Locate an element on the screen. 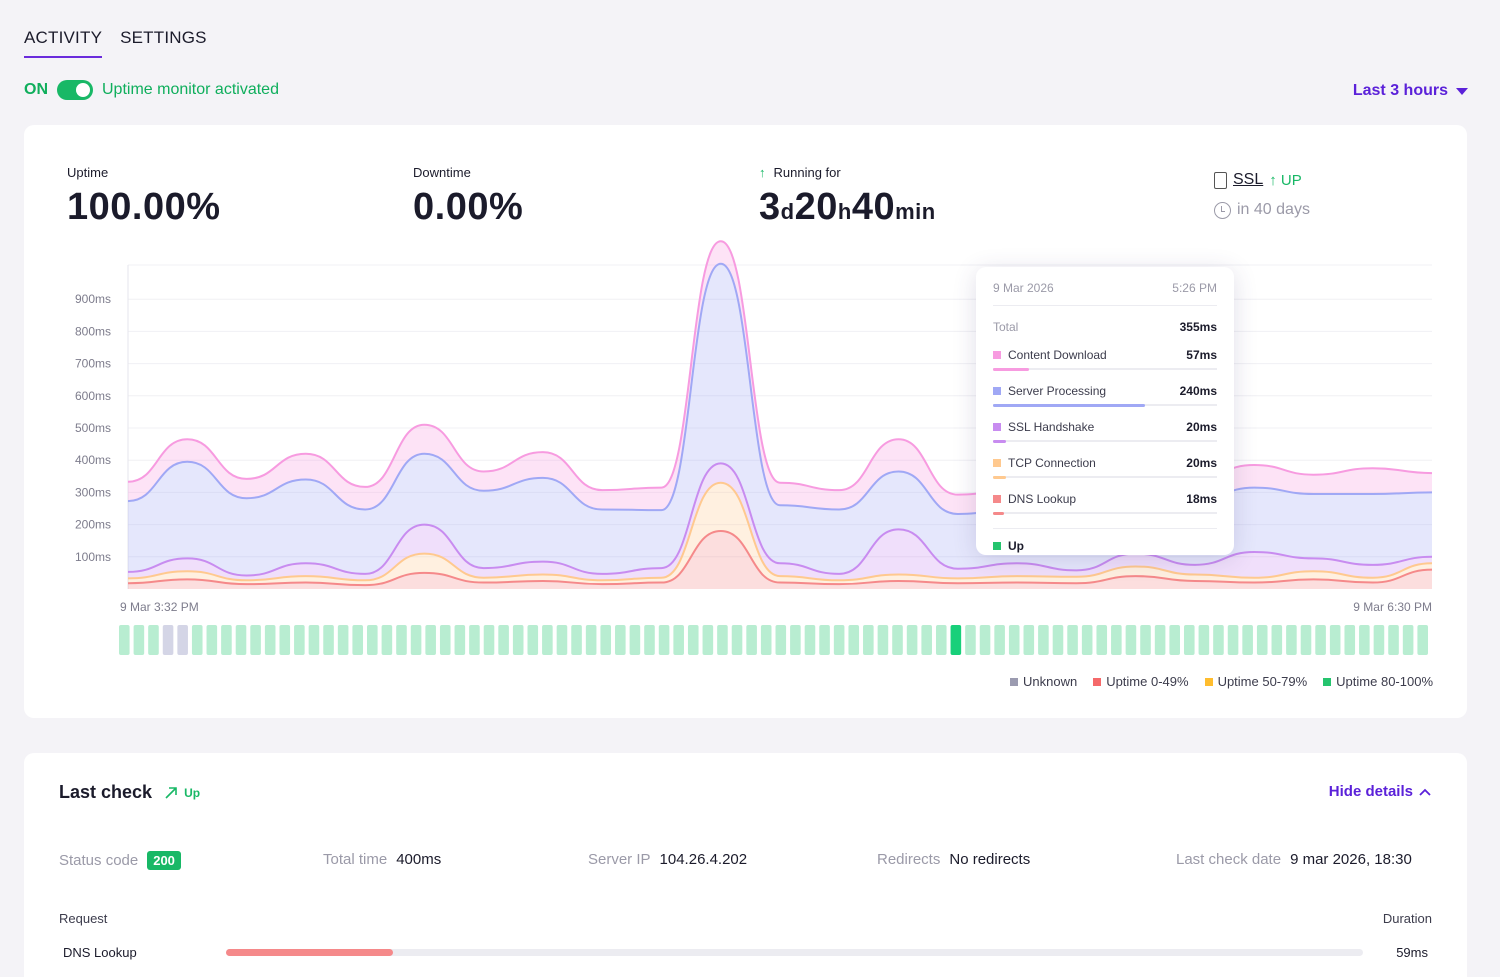 The width and height of the screenshot is (1500, 977). downtime-value: 0.00% is located at coordinates (468, 207).